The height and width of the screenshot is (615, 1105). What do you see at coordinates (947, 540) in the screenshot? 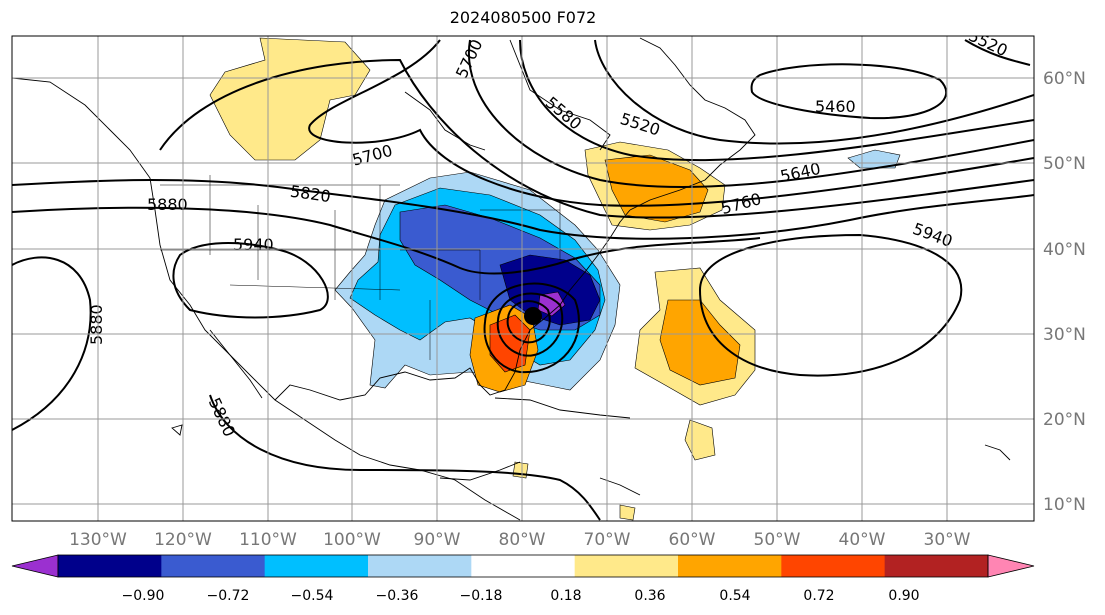
I see `lon-label: 30°W` at bounding box center [947, 540].